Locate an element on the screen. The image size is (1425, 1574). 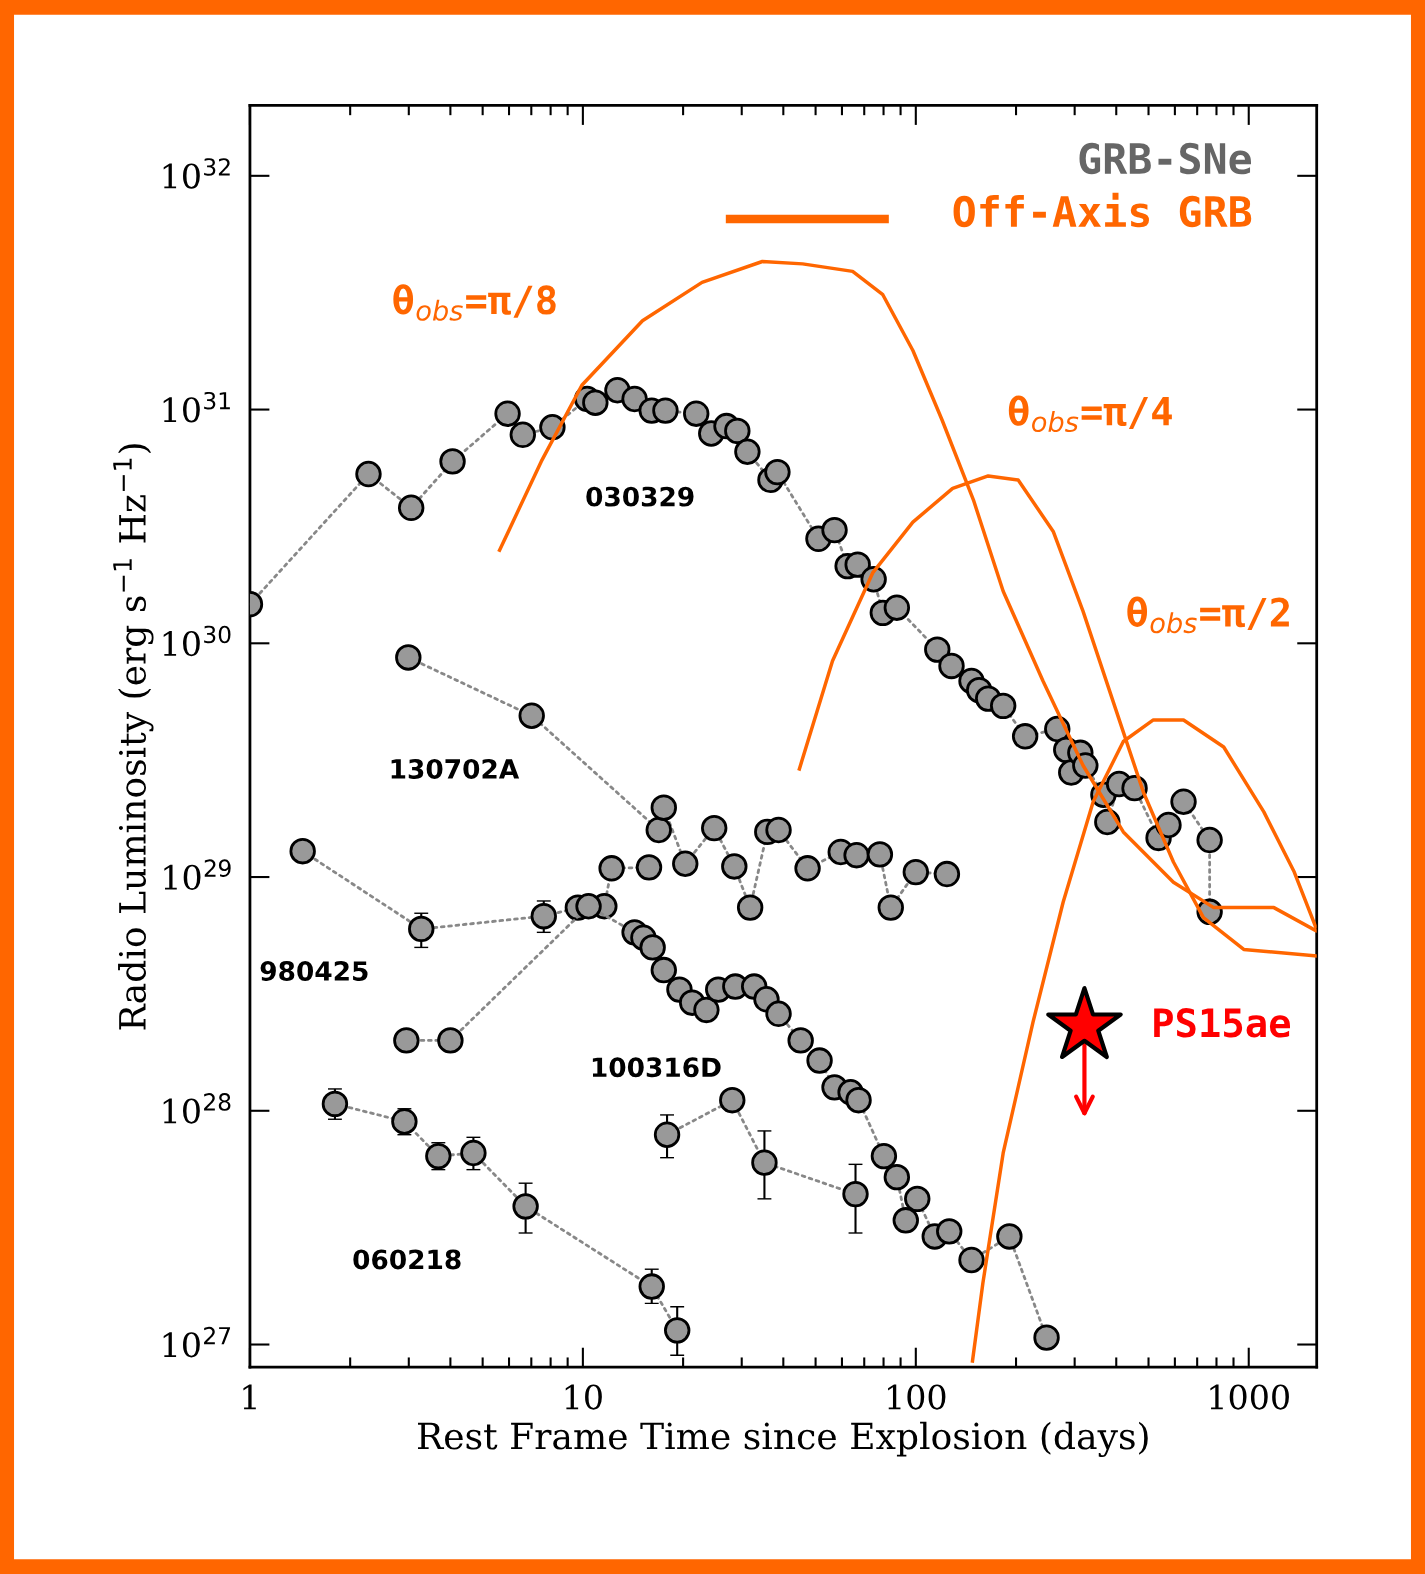
y-tick-label: 10$^{30}$ is located at coordinates (197, 641).